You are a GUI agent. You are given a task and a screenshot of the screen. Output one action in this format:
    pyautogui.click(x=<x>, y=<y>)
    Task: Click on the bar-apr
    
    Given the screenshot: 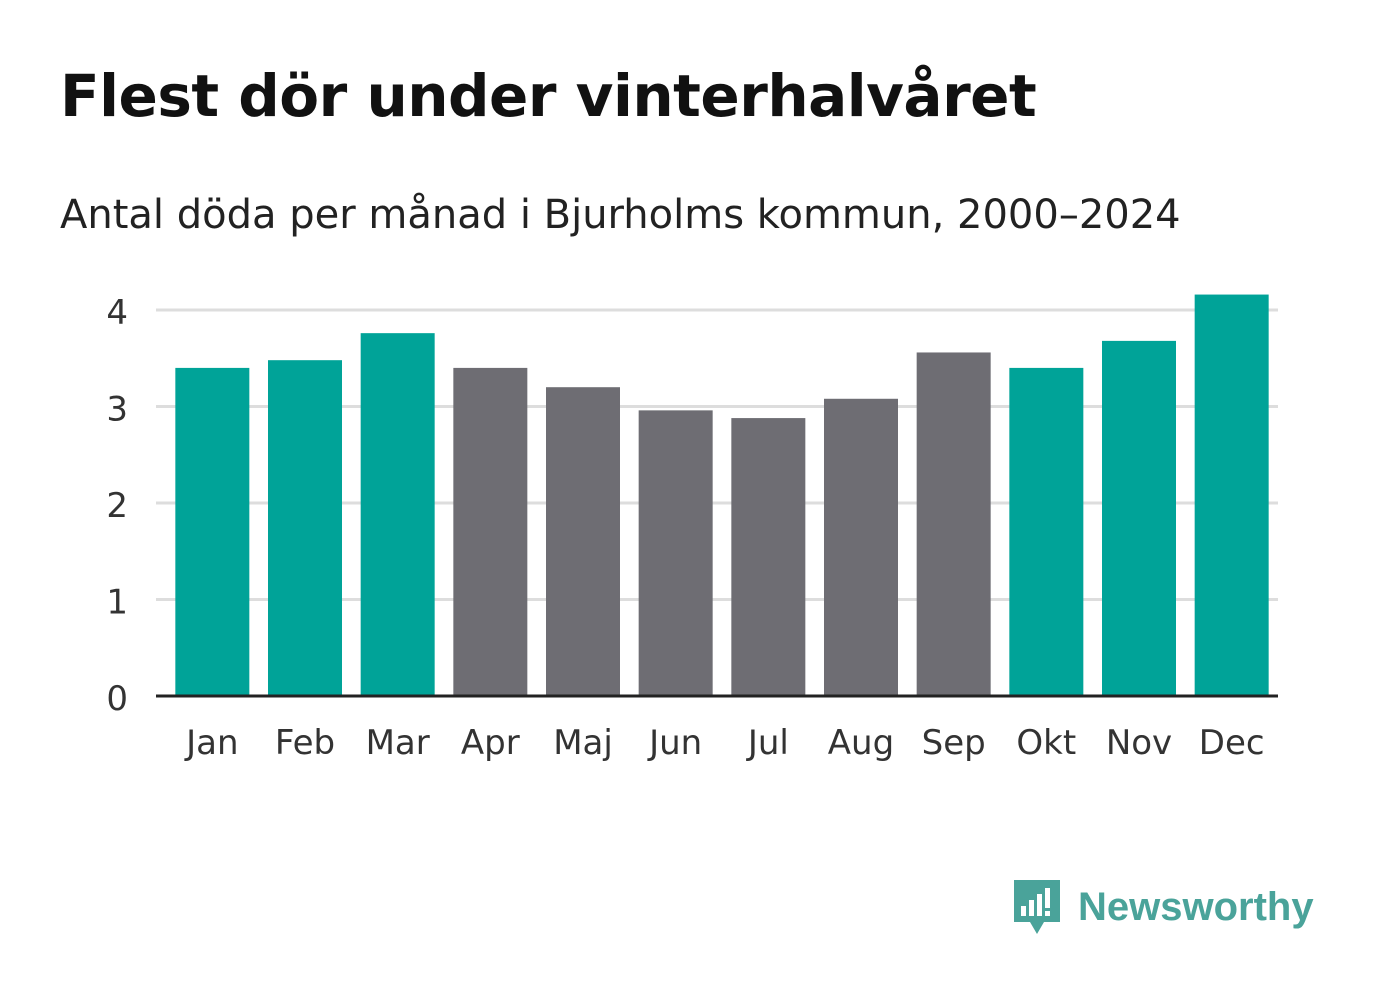 What is the action you would take?
    pyautogui.click(x=490, y=531)
    